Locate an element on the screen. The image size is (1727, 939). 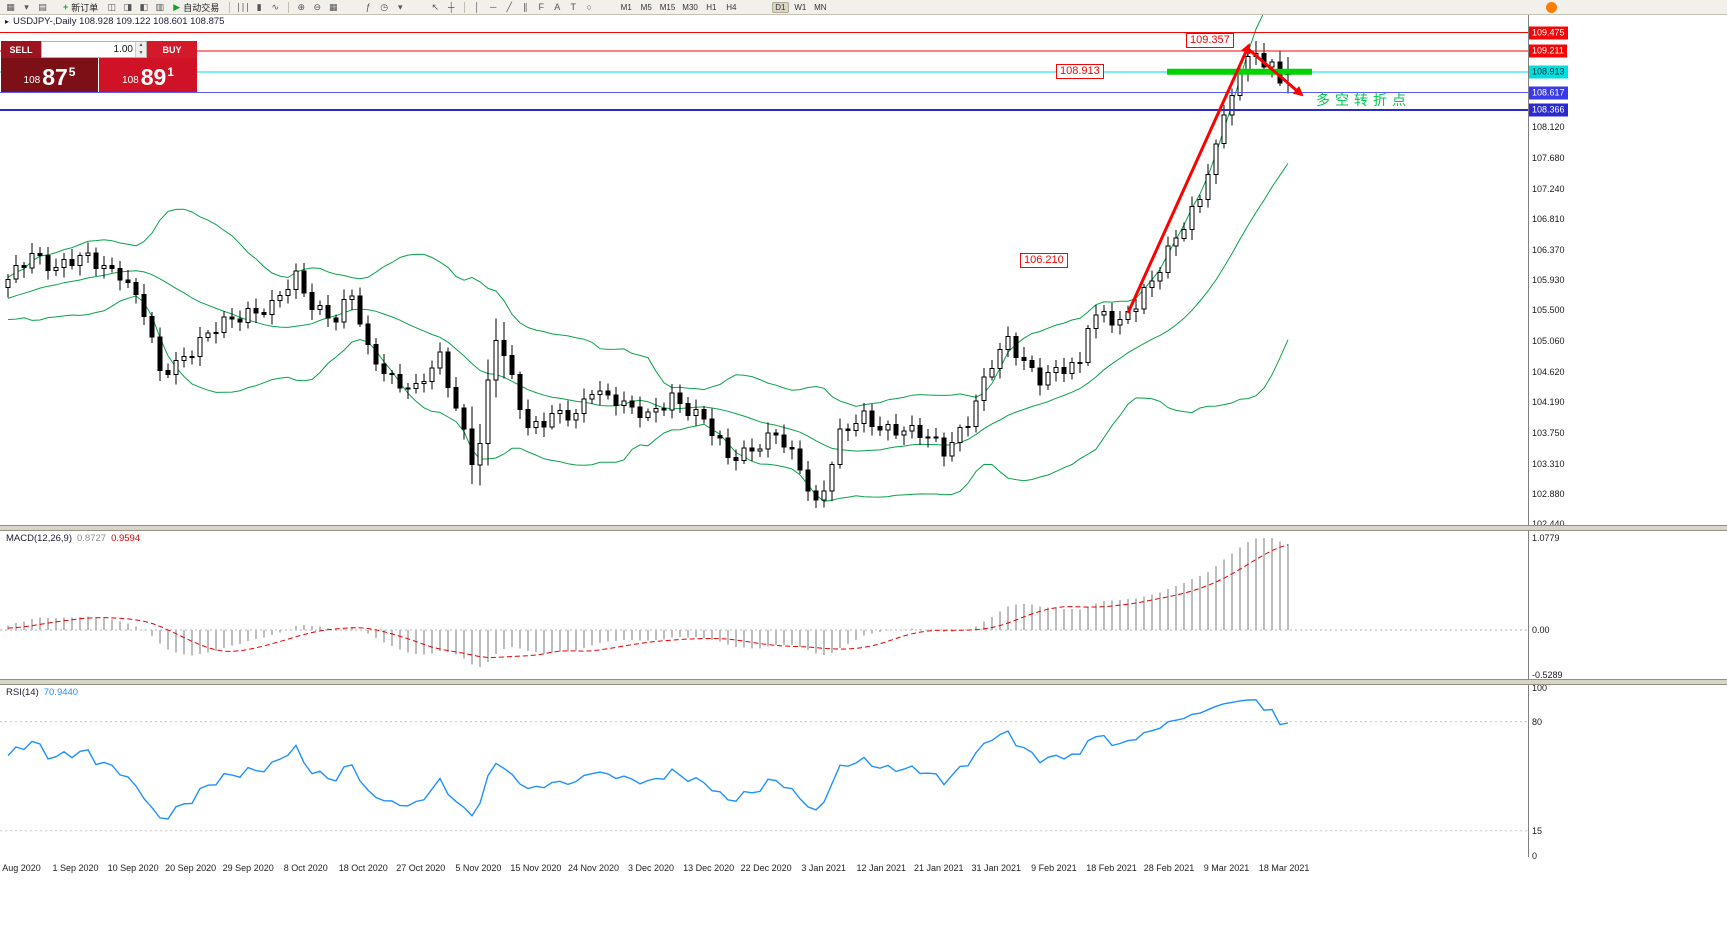
price-axis-label: 105.500 is located at coordinates (1548, 310).